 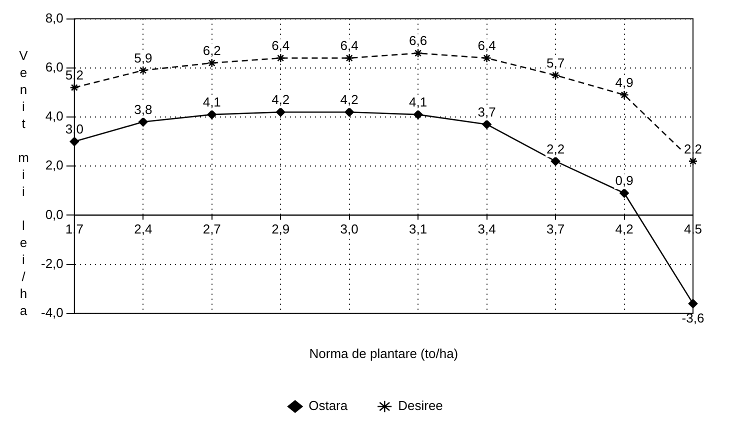 What do you see at coordinates (555, 62) in the screenshot?
I see `data-label: 5,7` at bounding box center [555, 62].